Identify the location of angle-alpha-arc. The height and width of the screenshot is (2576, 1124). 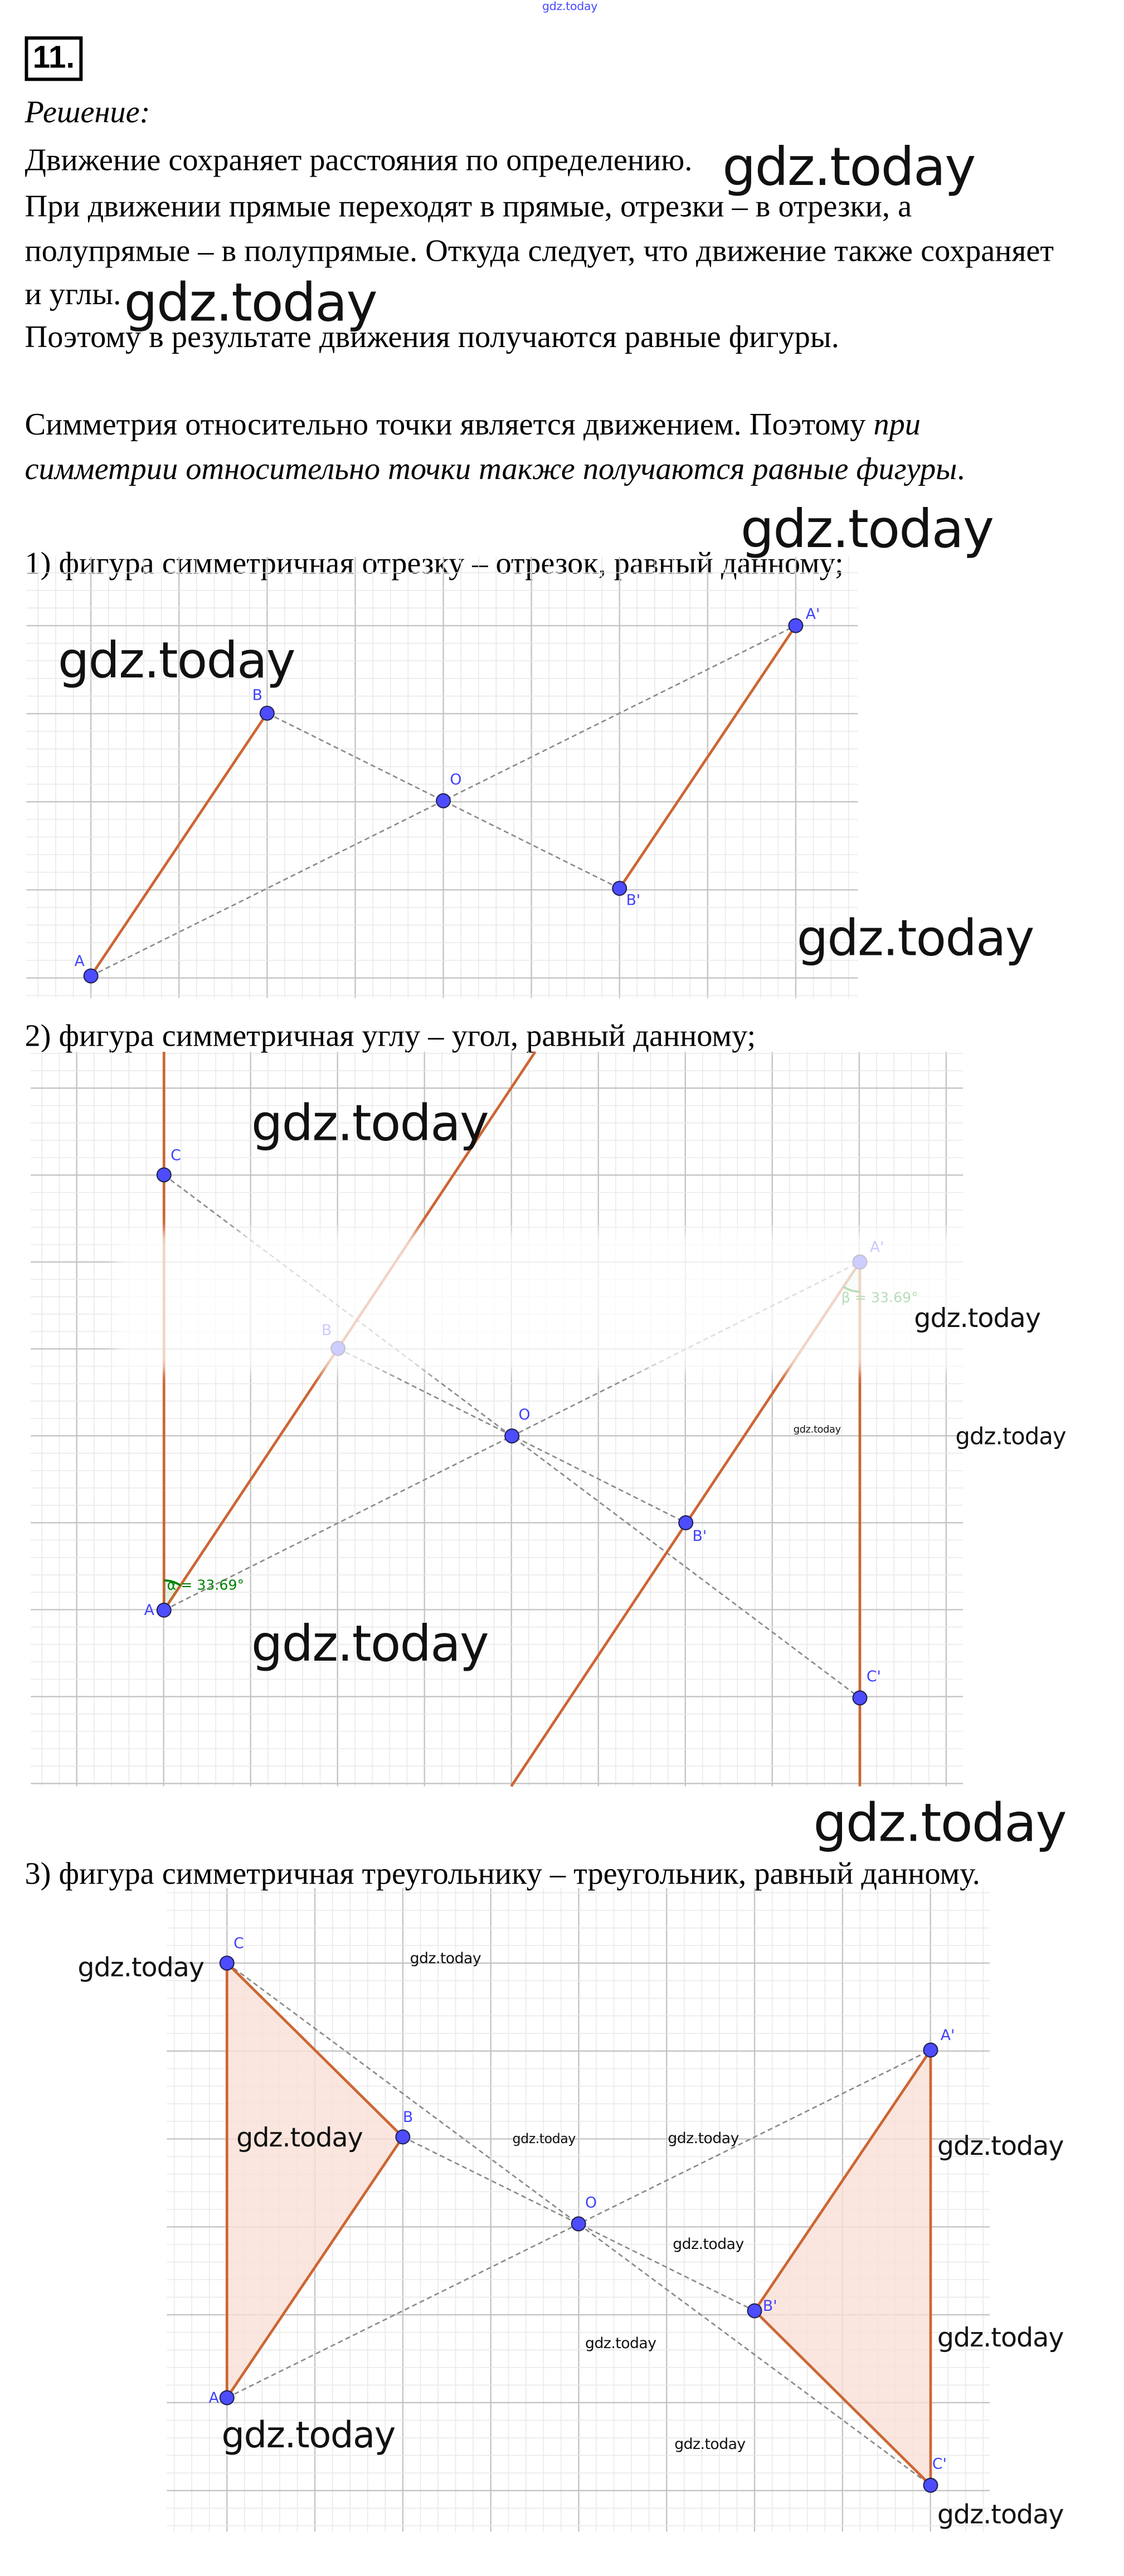
(172, 1583).